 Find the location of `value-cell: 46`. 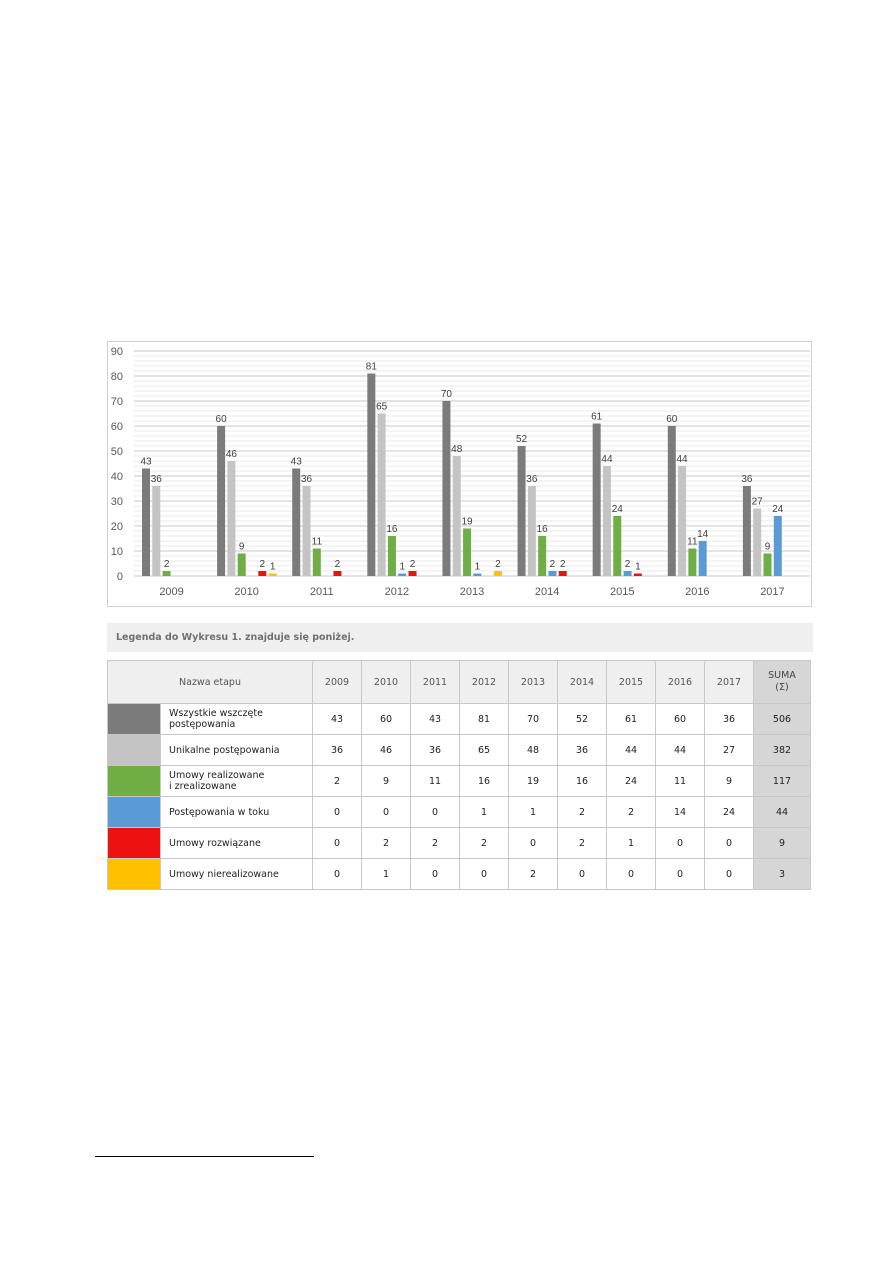

value-cell: 46 is located at coordinates (386, 750).